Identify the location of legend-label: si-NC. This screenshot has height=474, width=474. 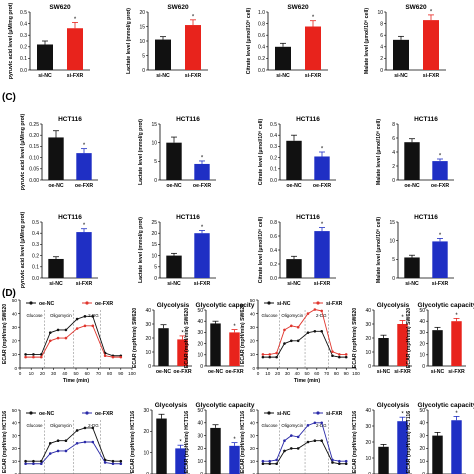
(284, 414).